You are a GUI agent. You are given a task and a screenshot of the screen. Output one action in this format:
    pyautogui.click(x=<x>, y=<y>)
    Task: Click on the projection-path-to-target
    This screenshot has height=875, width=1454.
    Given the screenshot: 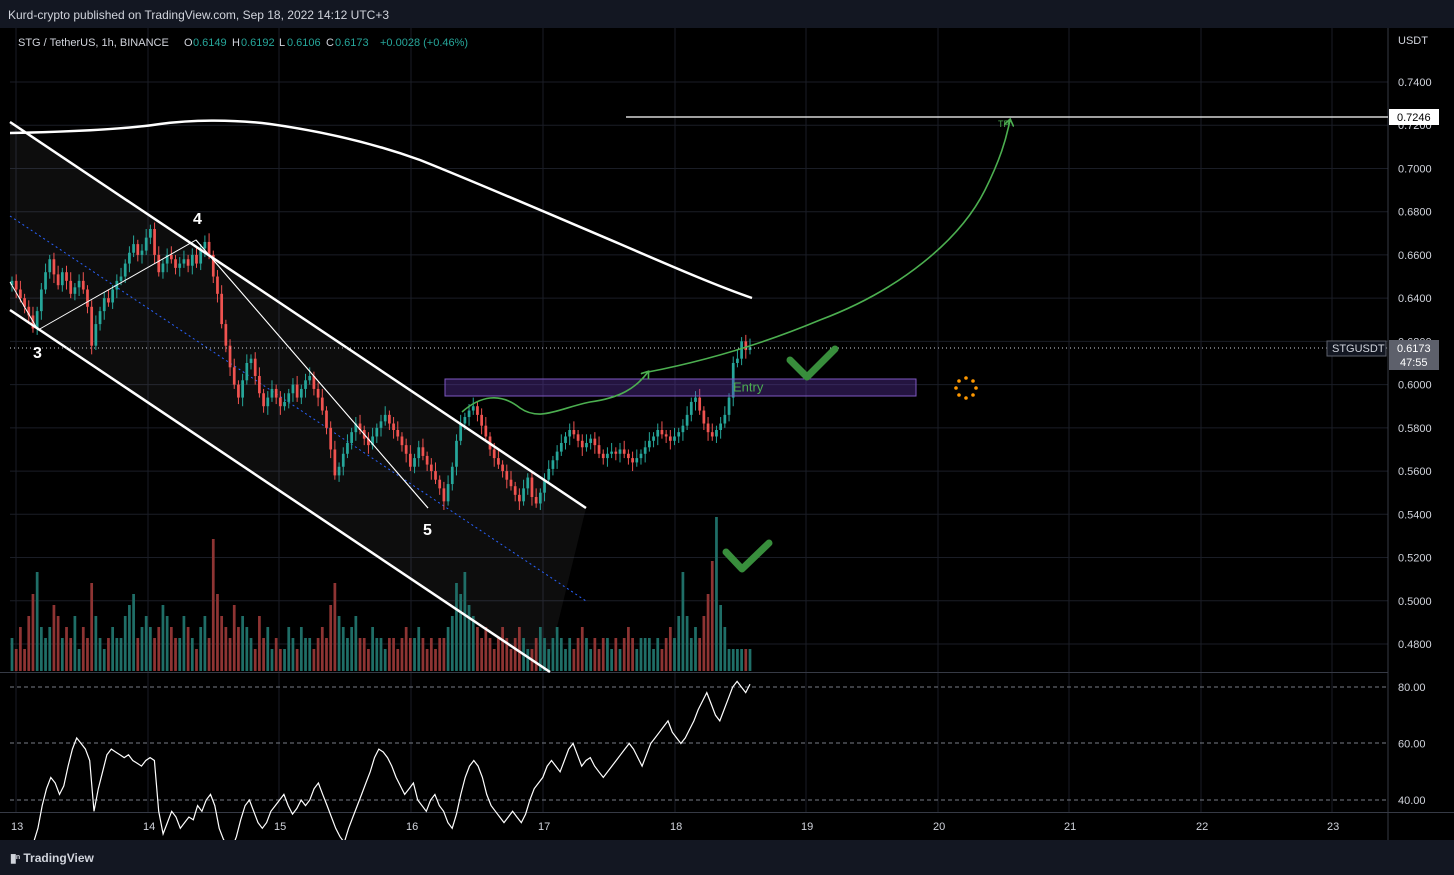 What is the action you would take?
    pyautogui.click(x=828, y=246)
    